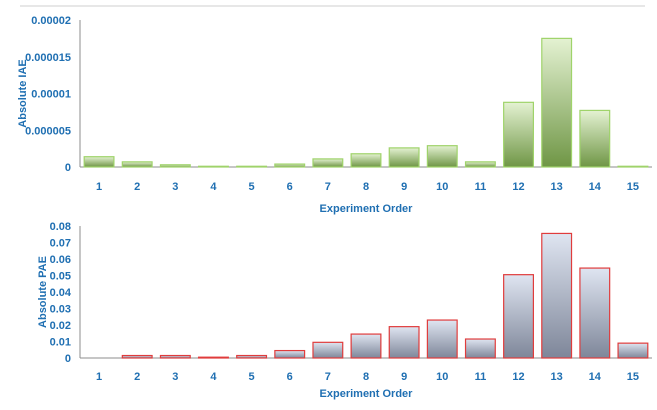 The width and height of the screenshot is (657, 410). What do you see at coordinates (68, 359) in the screenshot?
I see `pae-y-tick-label: 0` at bounding box center [68, 359].